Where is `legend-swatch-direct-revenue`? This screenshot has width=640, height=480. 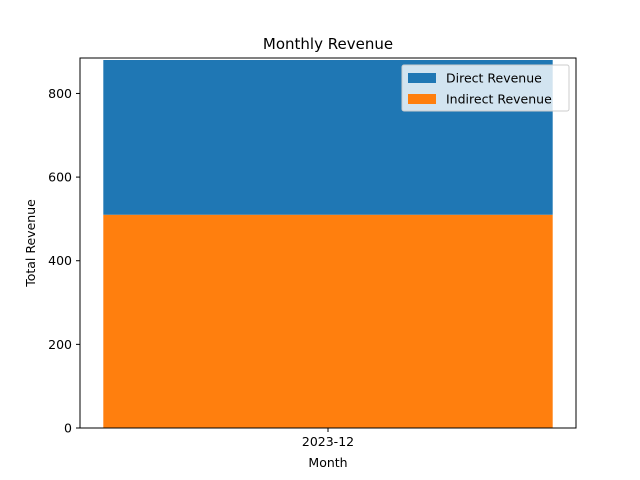 legend-swatch-direct-revenue is located at coordinates (422, 78).